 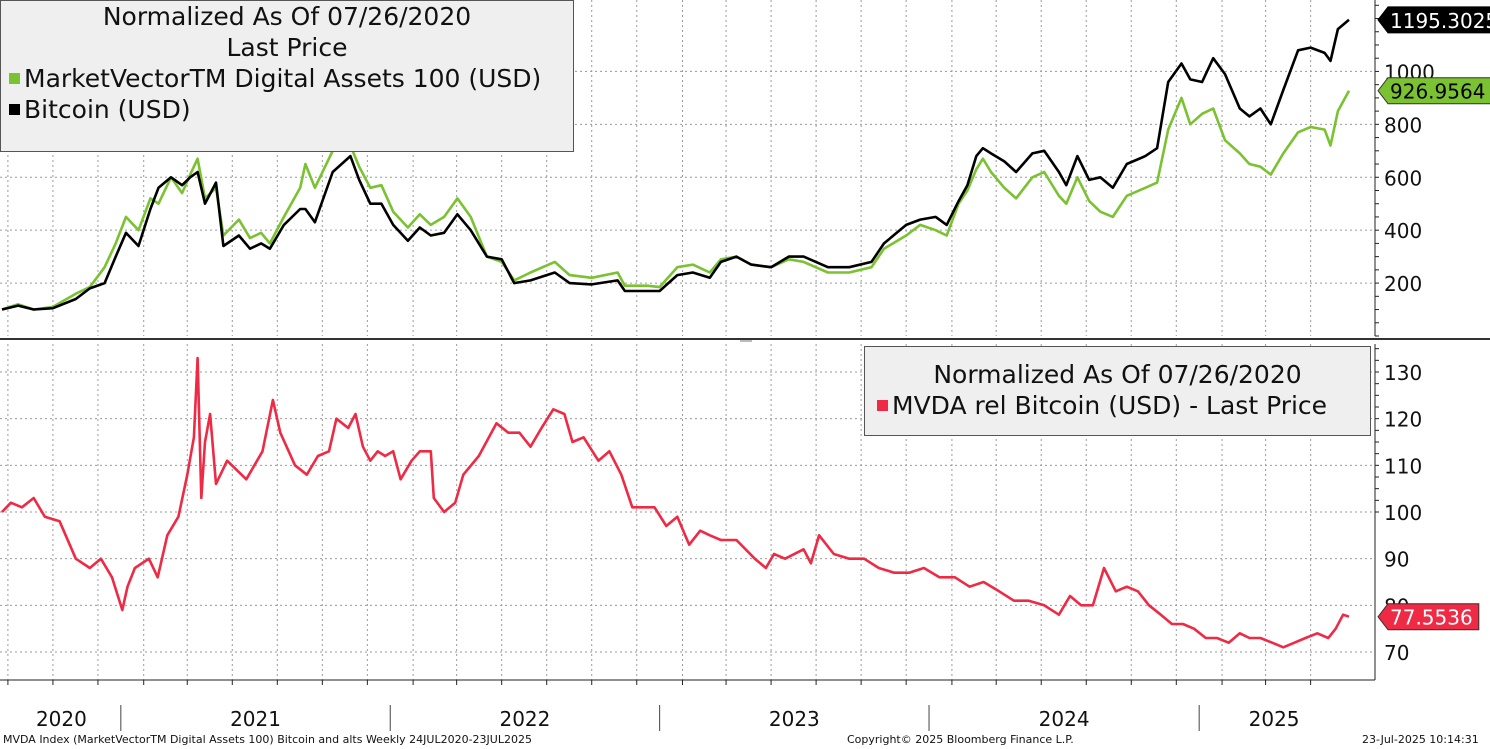 What do you see at coordinates (882, 405) in the screenshot?
I see `legend-swatch-relative` at bounding box center [882, 405].